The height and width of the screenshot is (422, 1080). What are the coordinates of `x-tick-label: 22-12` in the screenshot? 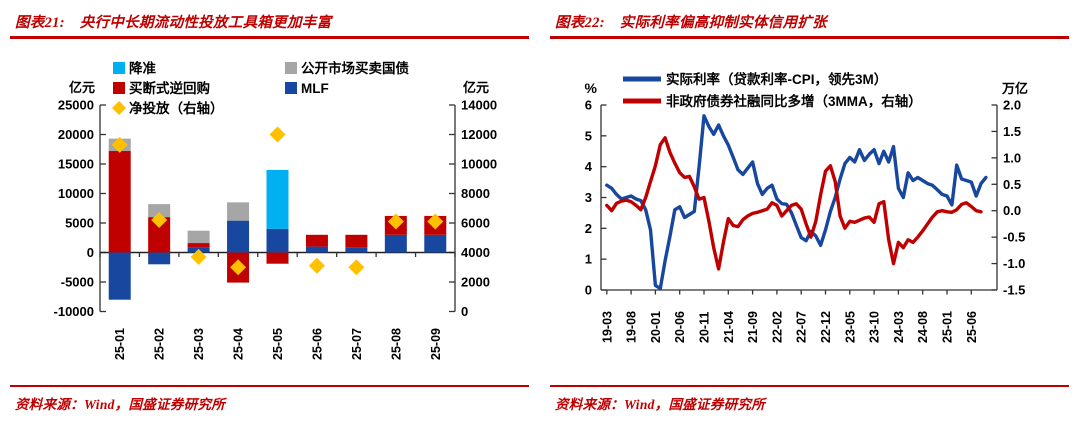 It's located at (826, 327).